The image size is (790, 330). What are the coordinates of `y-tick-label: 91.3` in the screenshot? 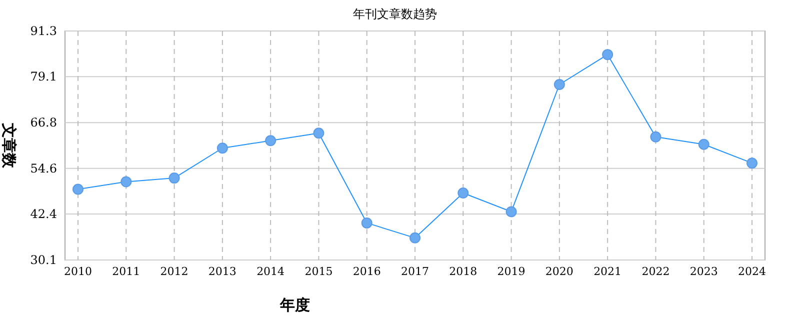 It's located at (43, 31).